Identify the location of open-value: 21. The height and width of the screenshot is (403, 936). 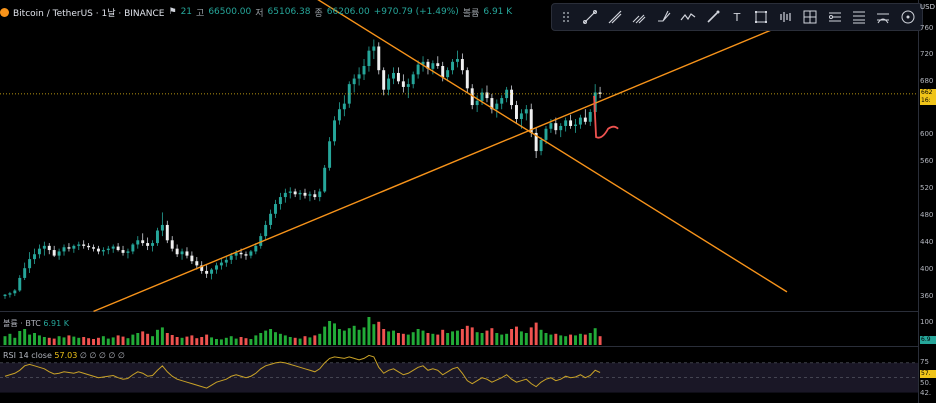
(186, 12).